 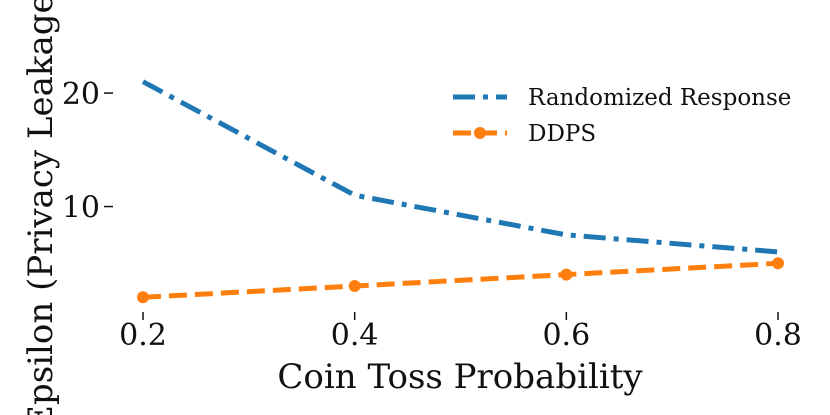 I want to click on x-axis: 0.2 0.4 0.6 0.8, so click(x=460, y=332).